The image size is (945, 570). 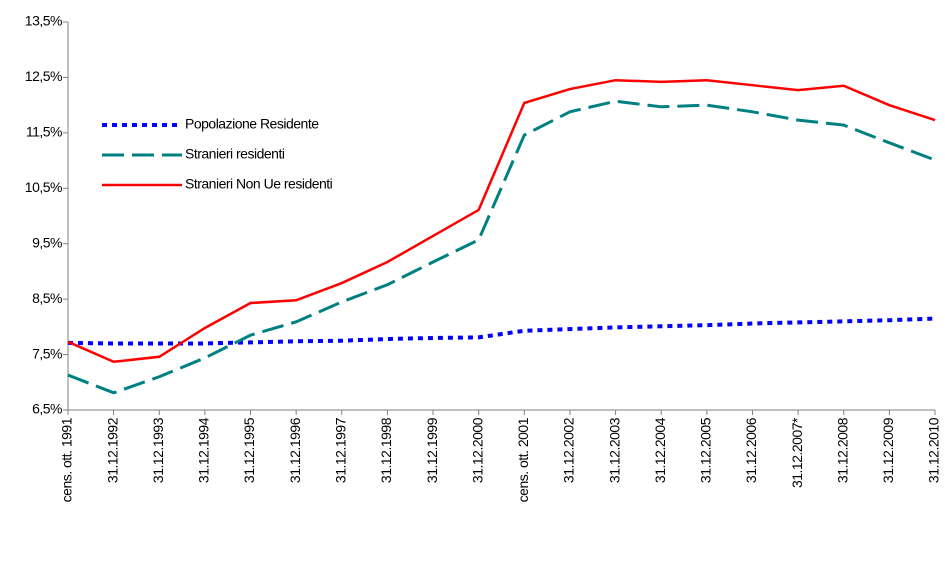 What do you see at coordinates (158, 450) in the screenshot?
I see `x-tick-label: 31.12.1993` at bounding box center [158, 450].